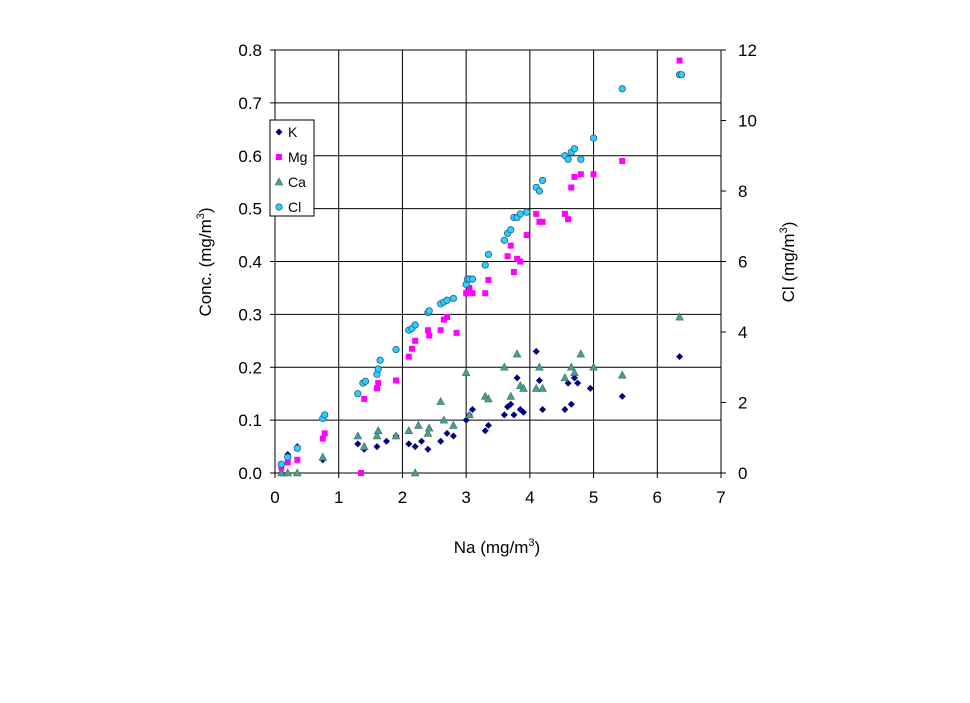 The width and height of the screenshot is (970, 703). Describe the element at coordinates (465, 497) in the screenshot. I see `x-tick-label: 3` at that location.